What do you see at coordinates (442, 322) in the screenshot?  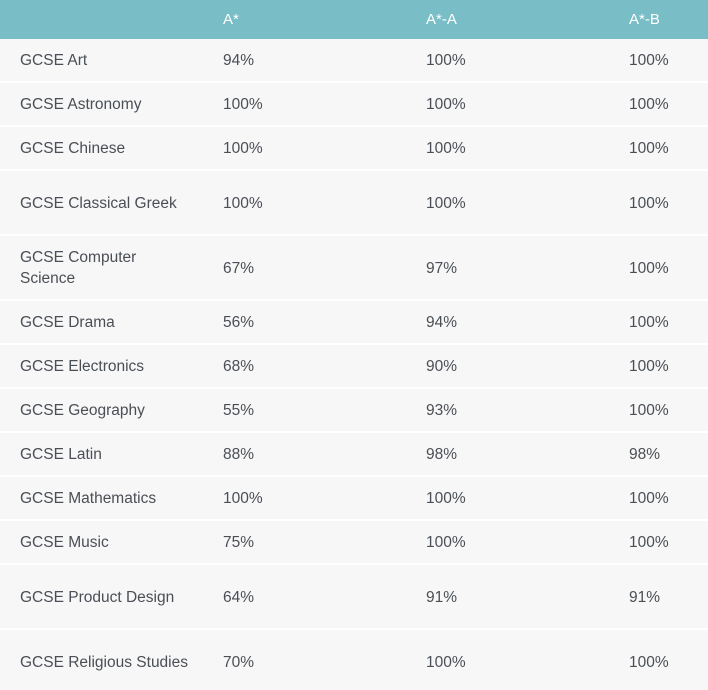 I see `a-star-a-cell: 94%` at bounding box center [442, 322].